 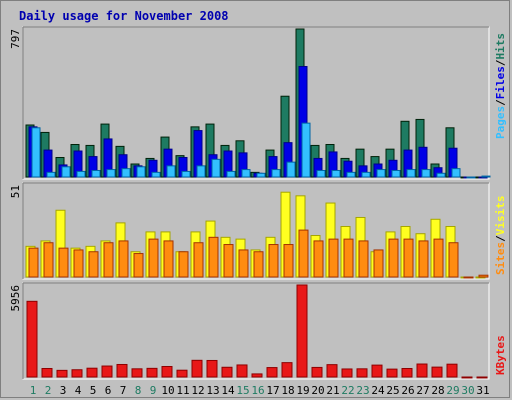 I want to click on legend-pages-files-hits-part-2: Files, so click(x=500, y=82).